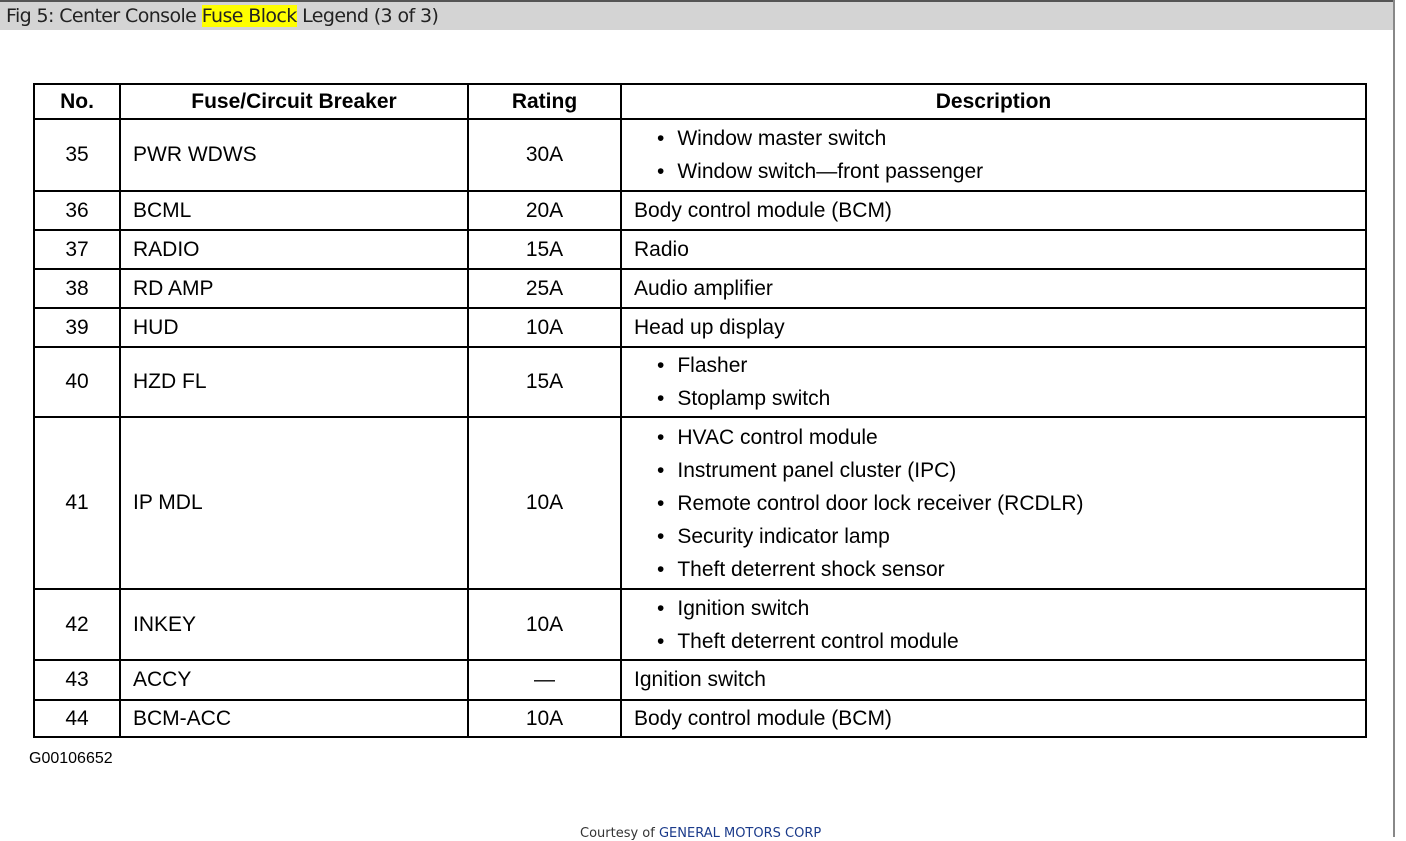 Image resolution: width=1406 pixels, height=841 pixels. I want to click on fuse-rating: 30A, so click(544, 155).